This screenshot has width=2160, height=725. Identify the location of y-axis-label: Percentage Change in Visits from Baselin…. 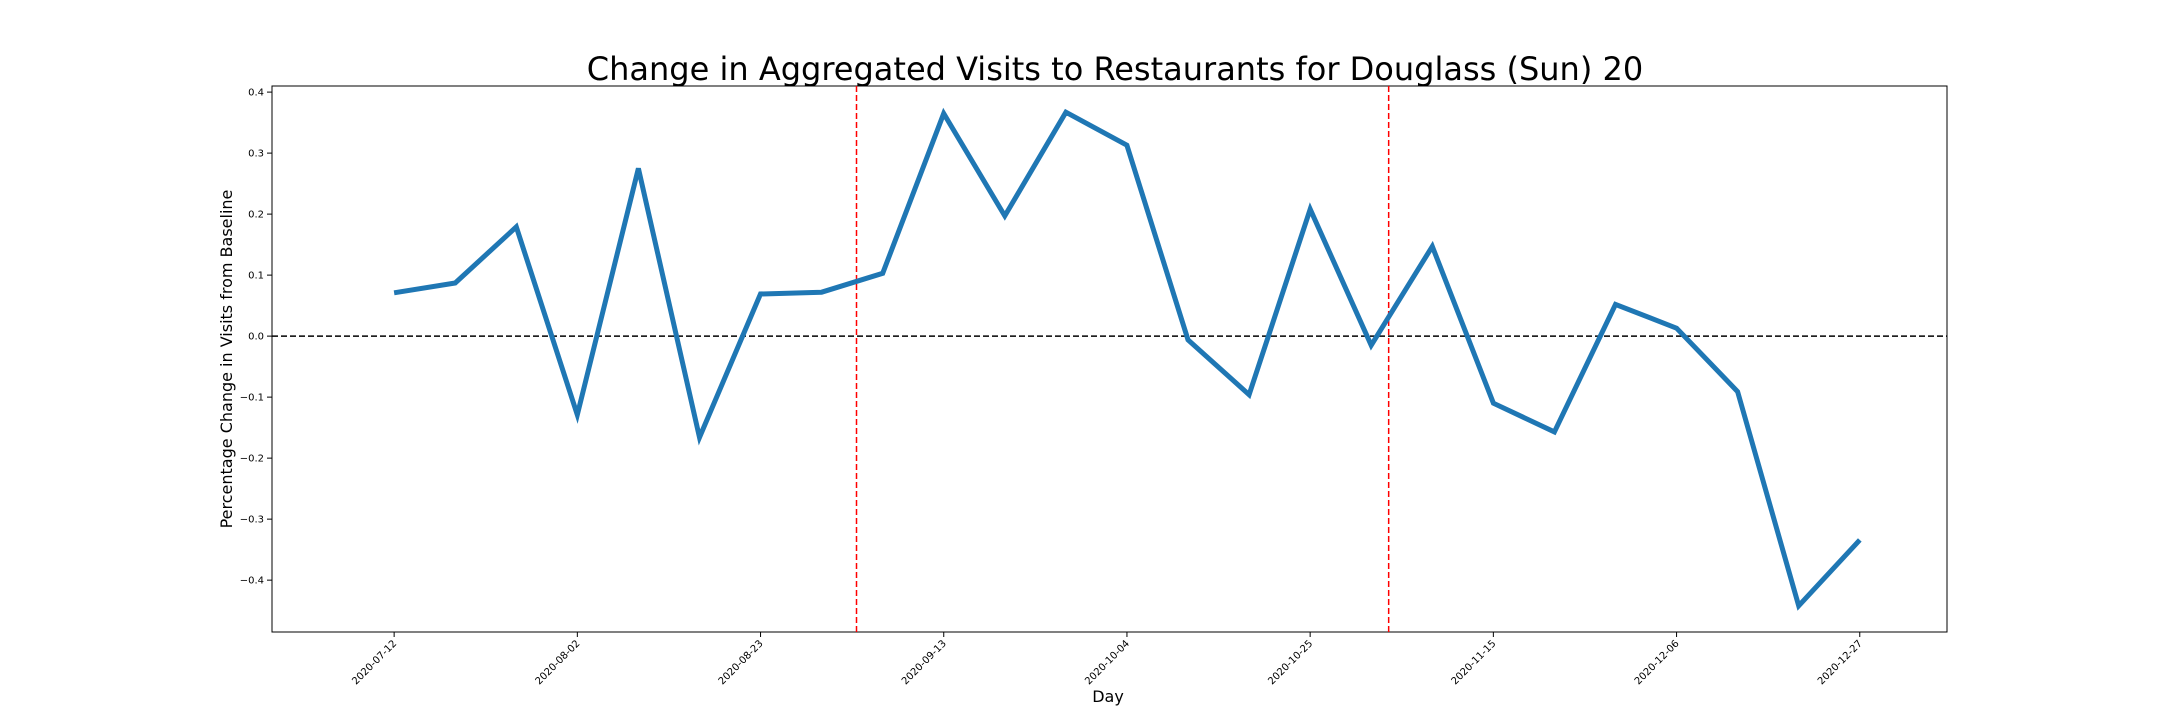
(226, 359).